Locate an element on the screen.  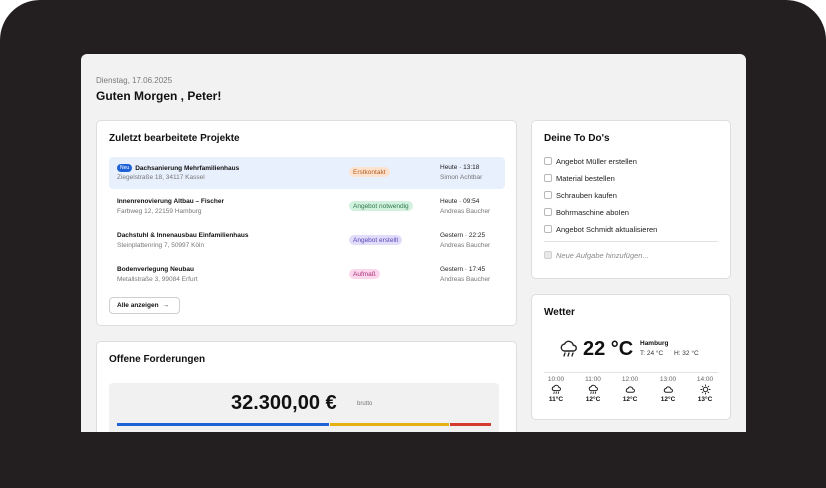
todo-divider is located at coordinates (631, 241).